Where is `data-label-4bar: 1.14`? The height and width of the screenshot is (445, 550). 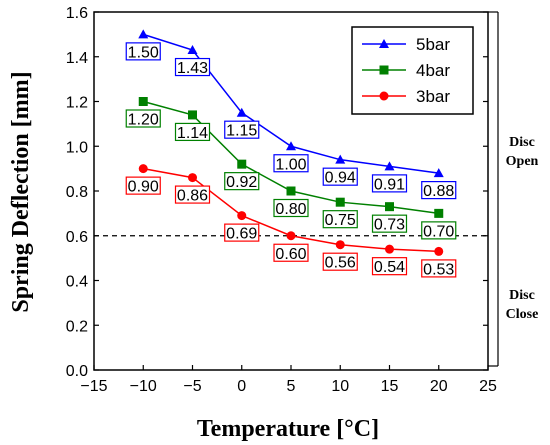
data-label-4bar: 1.14 is located at coordinates (192, 132).